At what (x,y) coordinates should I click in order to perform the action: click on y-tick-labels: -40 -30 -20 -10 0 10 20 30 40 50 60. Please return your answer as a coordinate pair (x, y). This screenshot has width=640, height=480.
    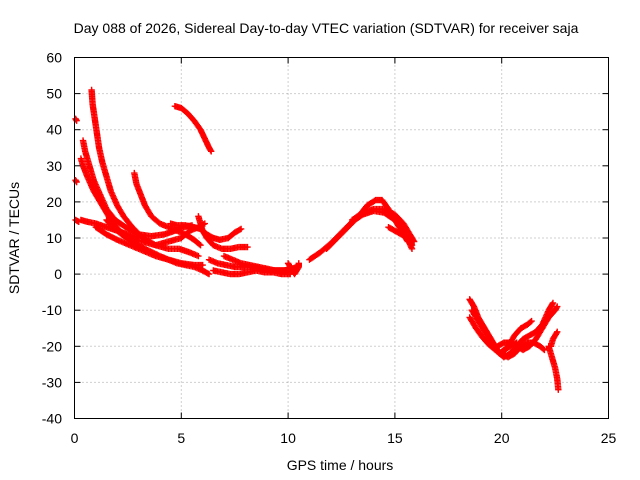
    Looking at the image, I should click on (52, 238).